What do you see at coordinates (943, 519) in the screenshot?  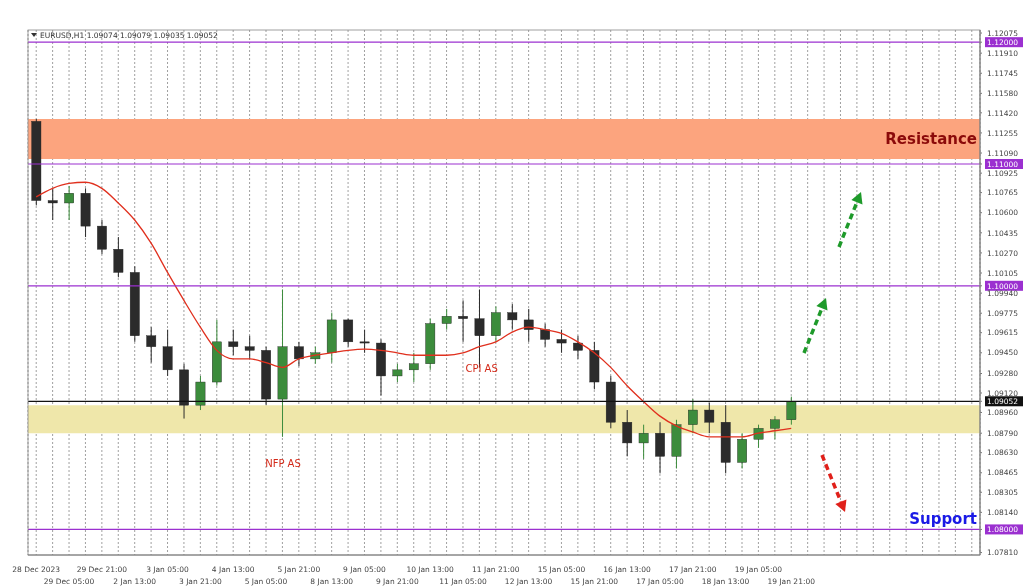 I see `ref-line-label: Support` at bounding box center [943, 519].